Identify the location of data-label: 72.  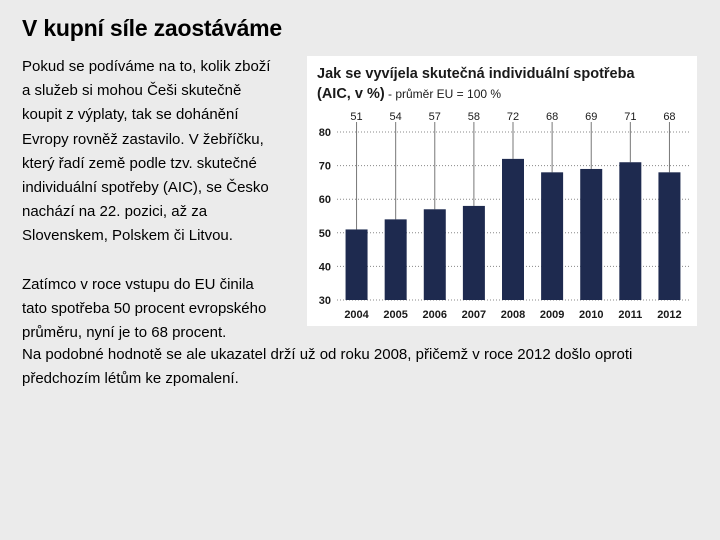
(513, 117).